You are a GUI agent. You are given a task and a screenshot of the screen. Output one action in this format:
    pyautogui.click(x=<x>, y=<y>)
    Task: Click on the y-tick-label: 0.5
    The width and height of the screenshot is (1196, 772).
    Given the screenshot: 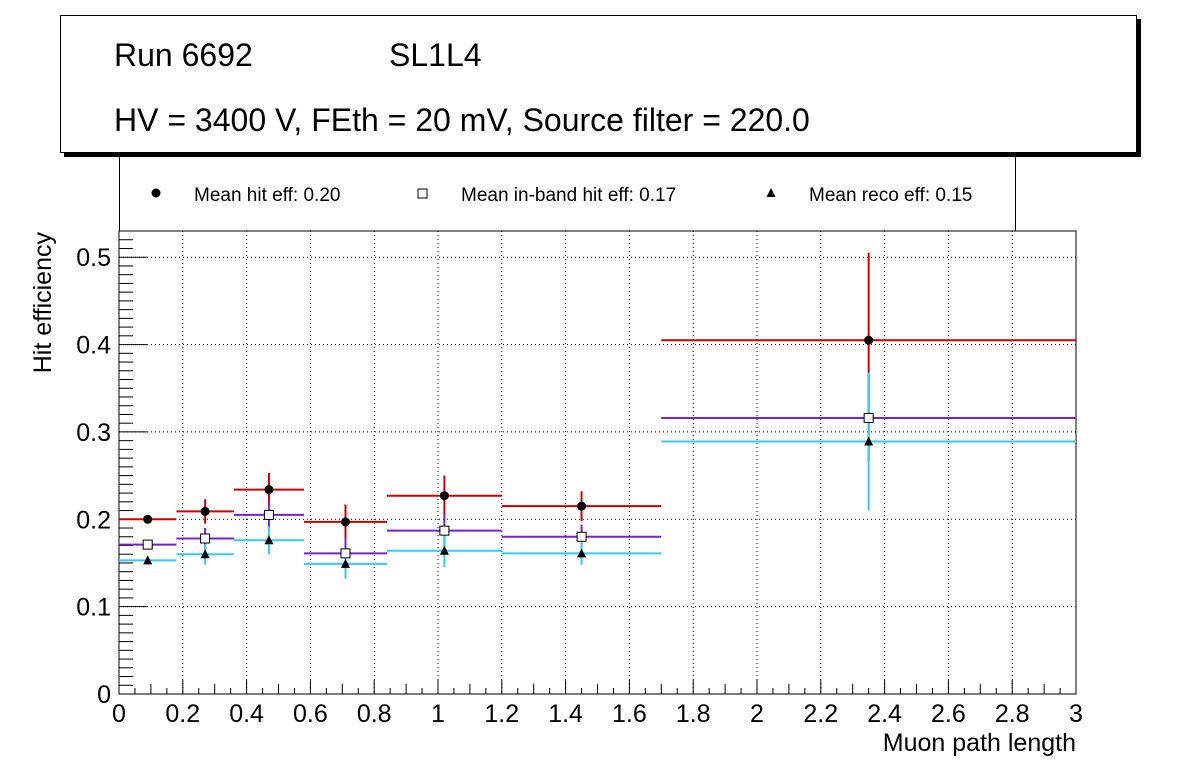 What is the action you would take?
    pyautogui.click(x=93, y=258)
    